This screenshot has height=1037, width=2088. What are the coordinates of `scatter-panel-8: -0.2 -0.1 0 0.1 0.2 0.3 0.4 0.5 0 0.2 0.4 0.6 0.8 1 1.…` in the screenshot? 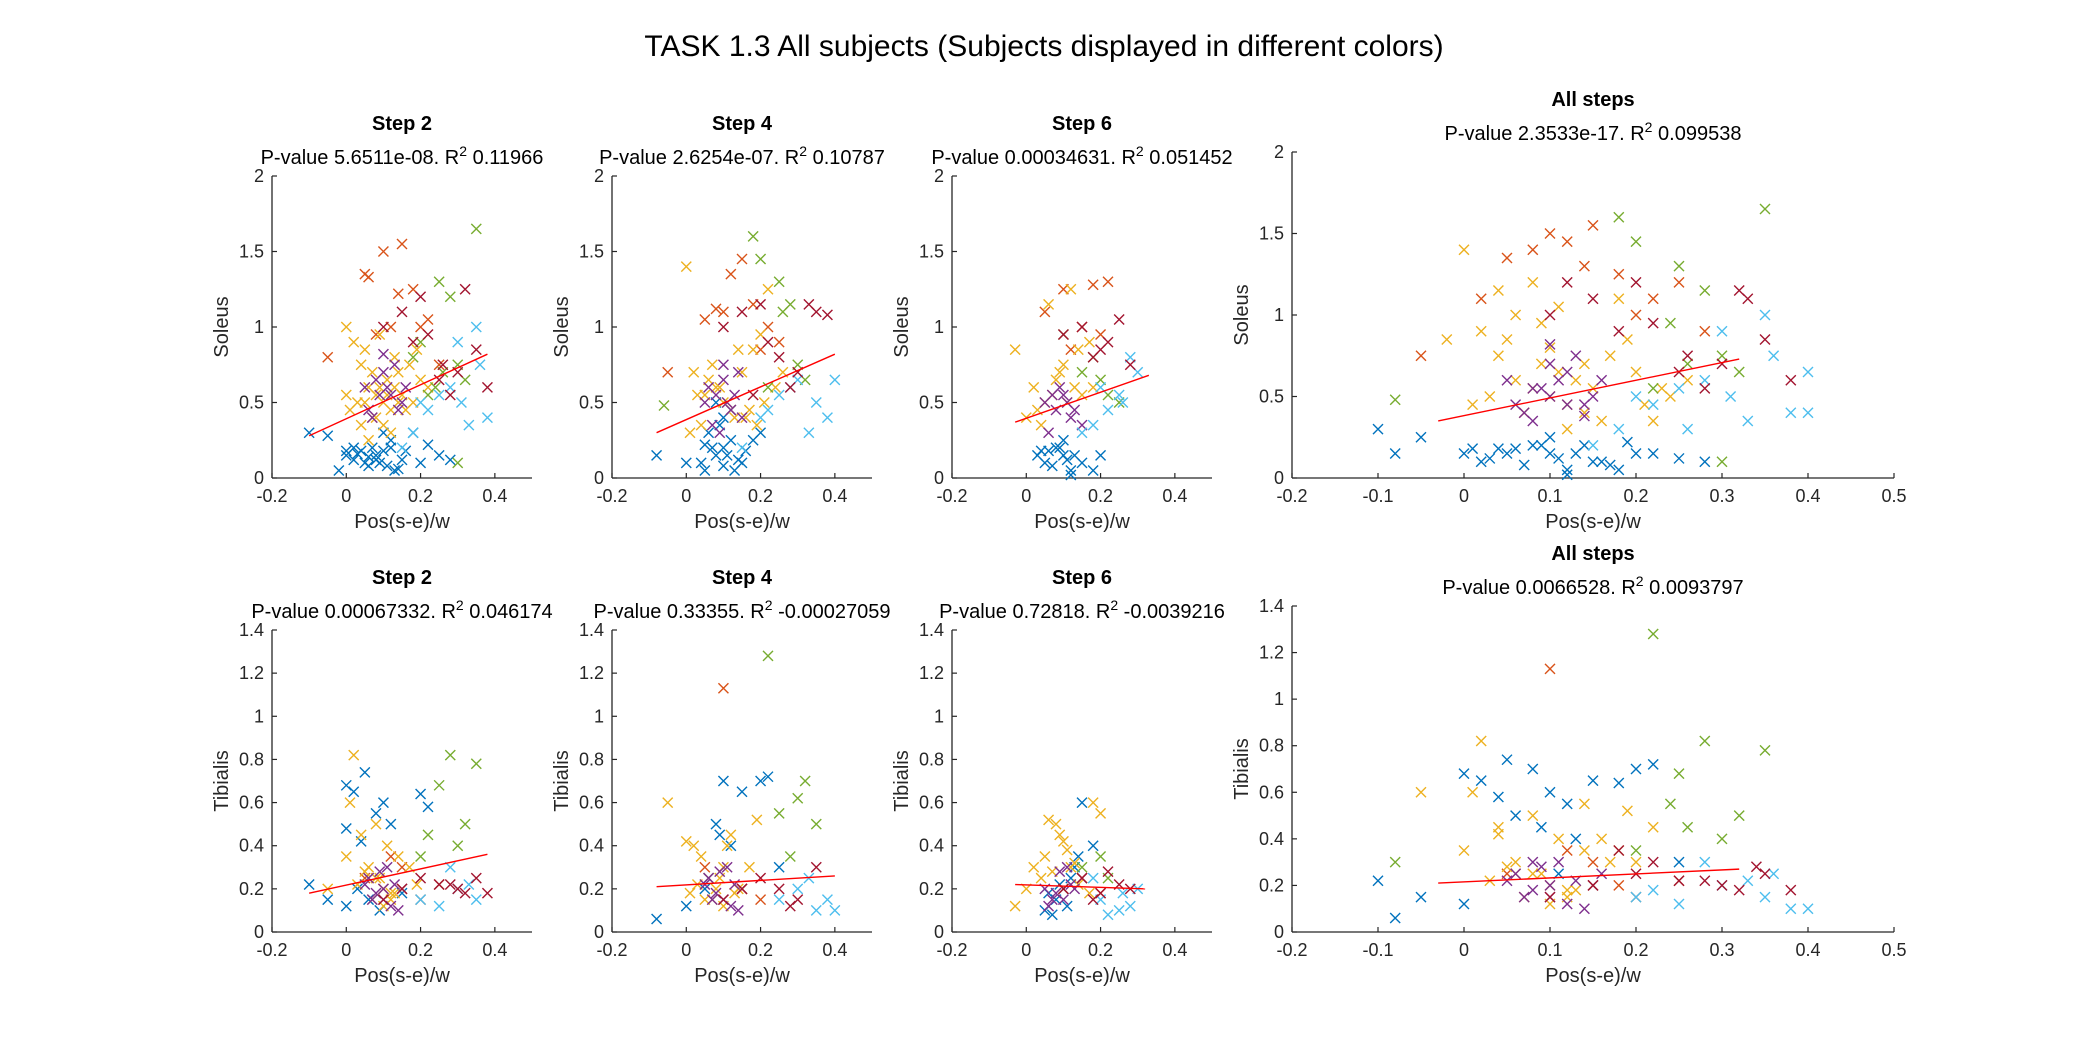 It's located at (1569, 765).